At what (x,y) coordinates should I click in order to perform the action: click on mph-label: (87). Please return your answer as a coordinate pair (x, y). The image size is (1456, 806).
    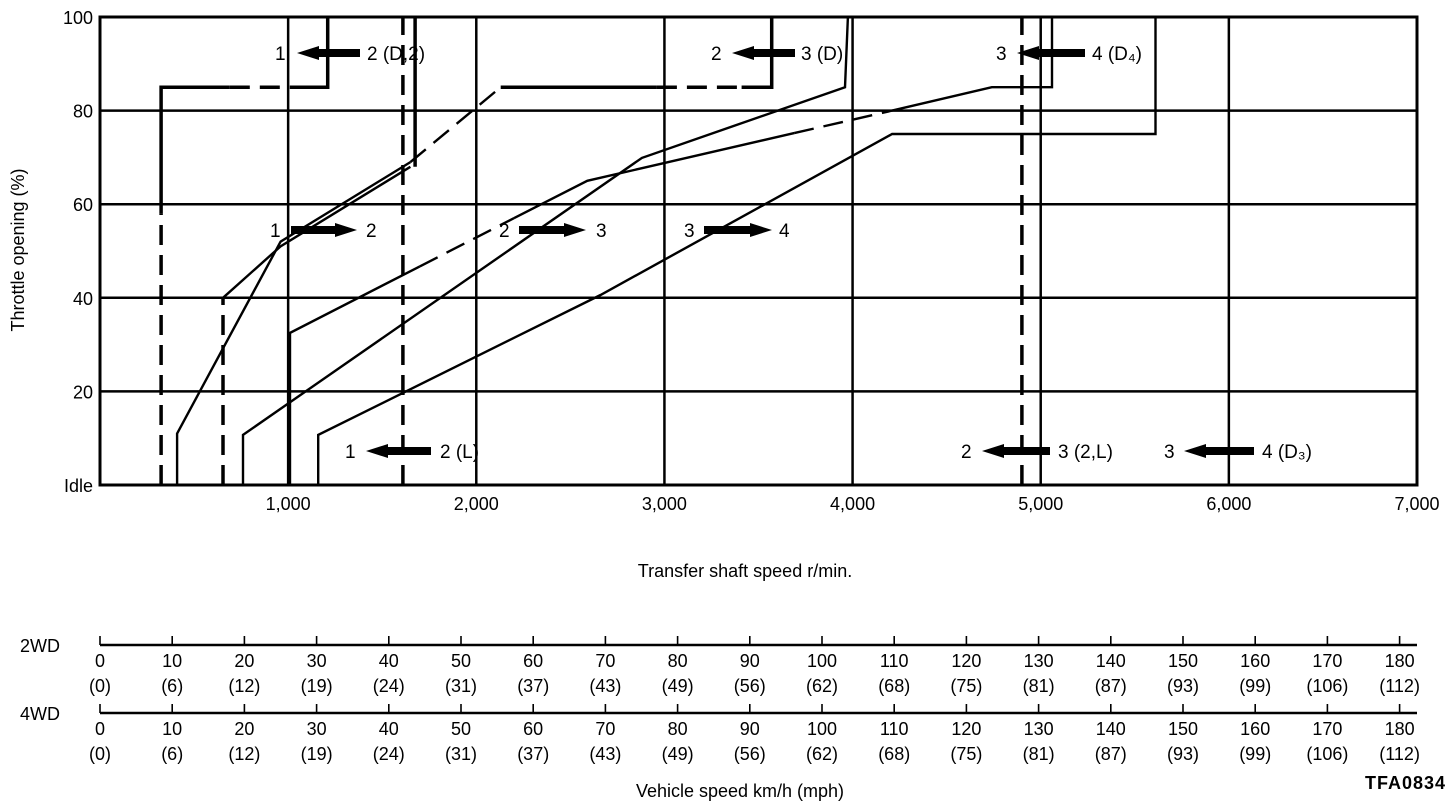
    Looking at the image, I should click on (1111, 754).